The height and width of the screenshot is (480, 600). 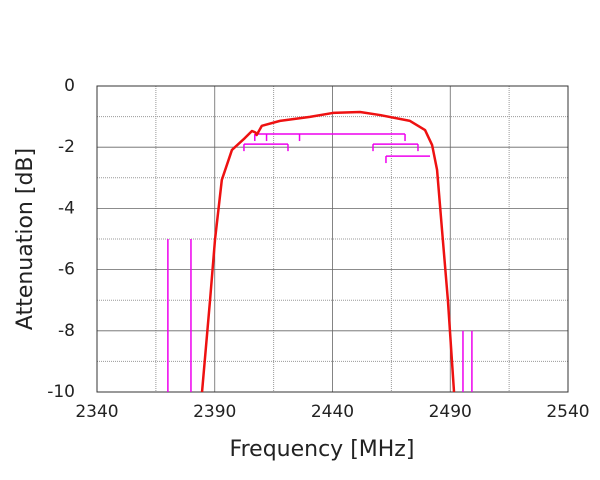 What do you see at coordinates (214, 412) in the screenshot?
I see `x-tick-label: 2390` at bounding box center [214, 412].